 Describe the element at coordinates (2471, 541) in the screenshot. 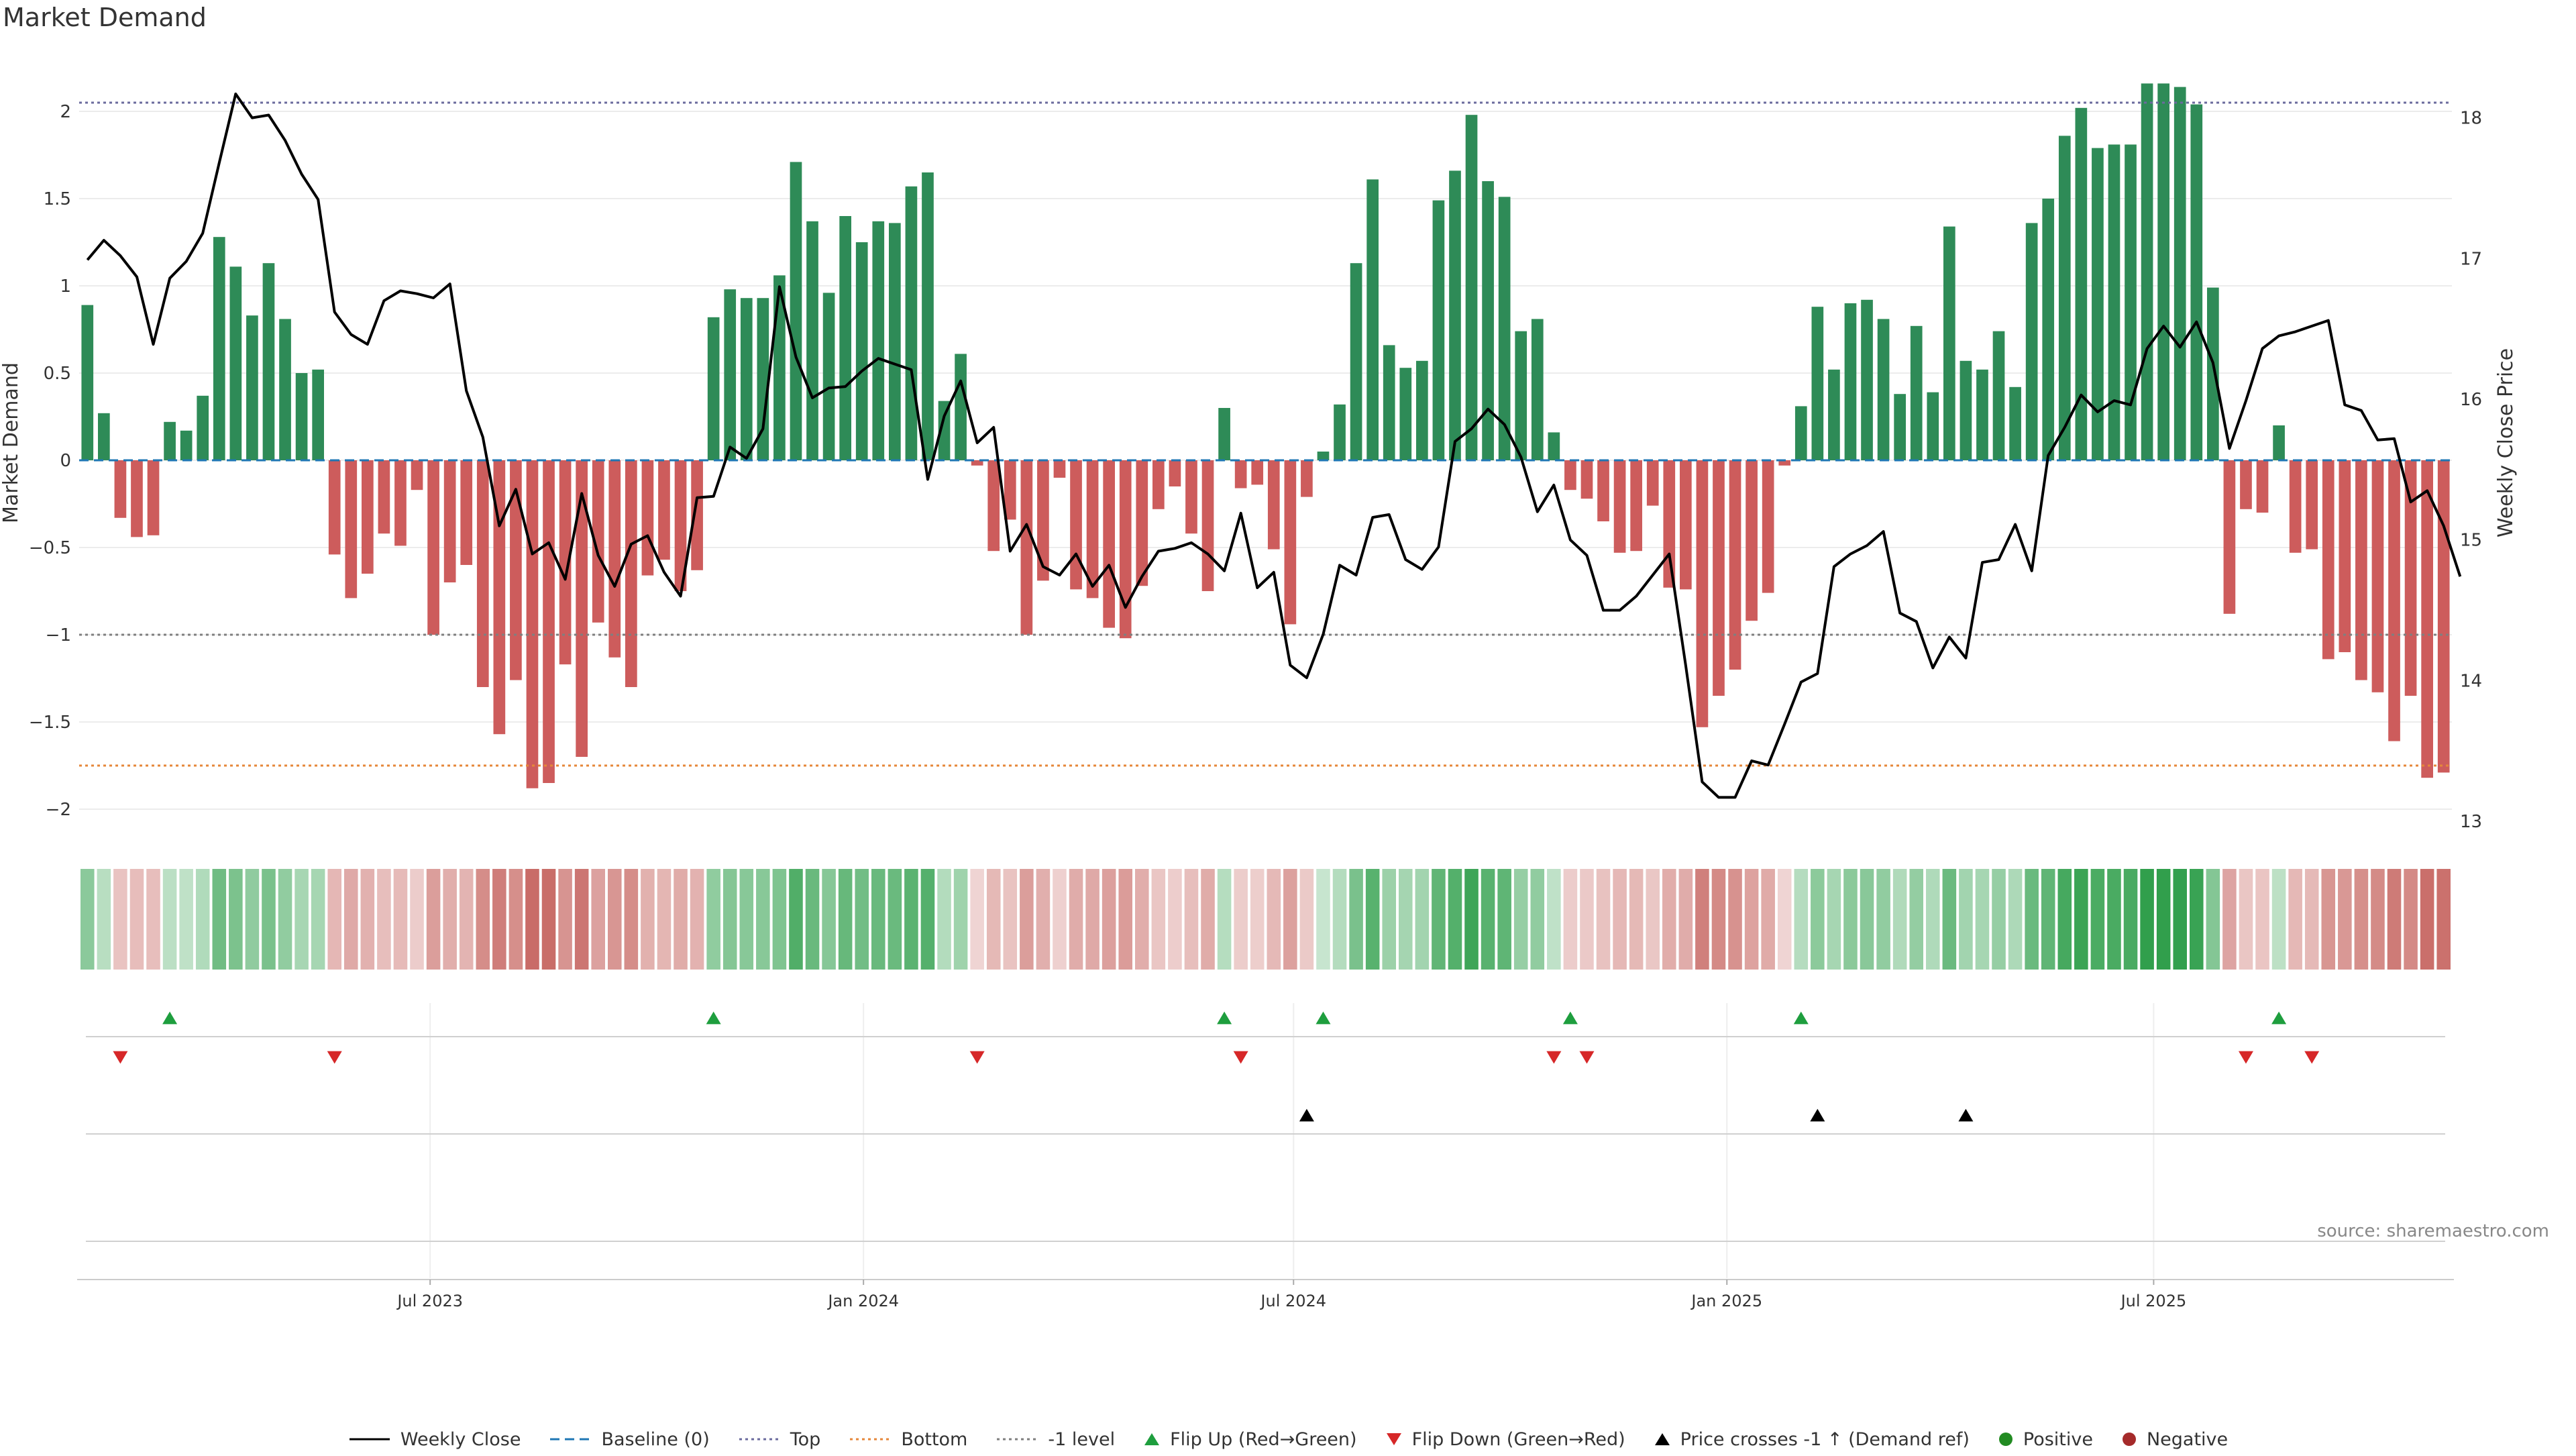

I see `y2-tick-label: 15` at that location.